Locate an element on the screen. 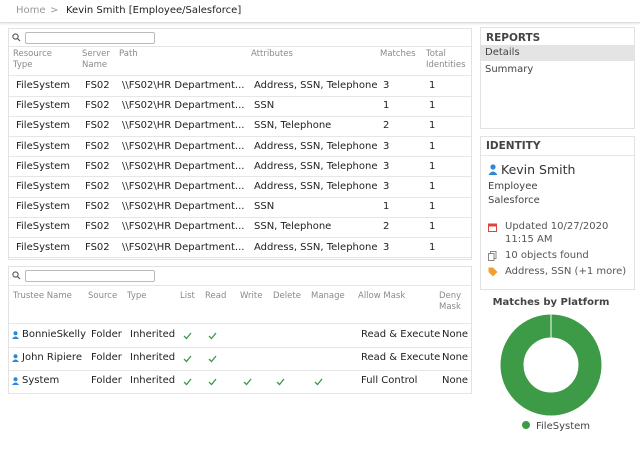 Image resolution: width=640 pixels, height=450 pixels. identity-updated-date: Updated 10/27/2020 is located at coordinates (557, 226).